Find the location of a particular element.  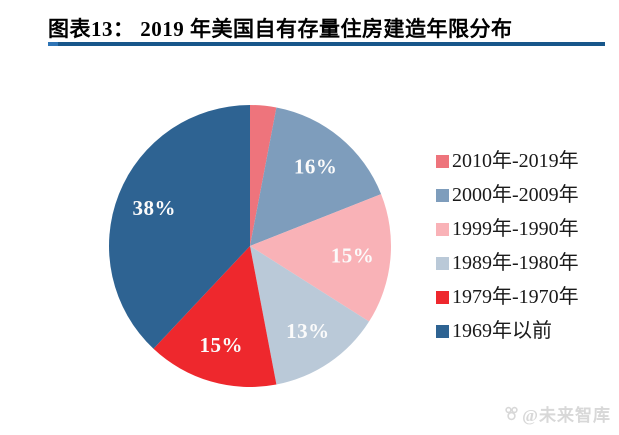

legend-label: 1979年-1970年 is located at coordinates (515, 297).